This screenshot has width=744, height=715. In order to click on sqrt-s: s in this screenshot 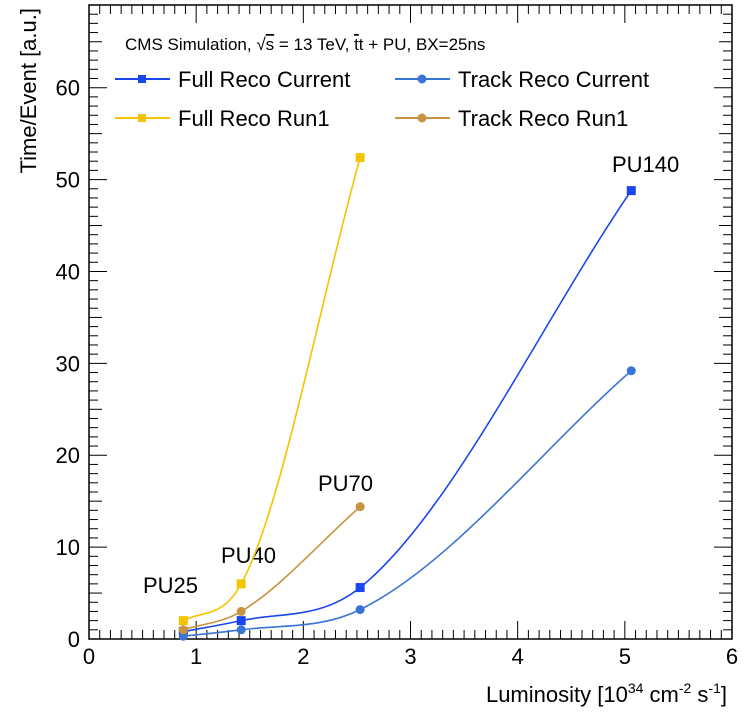, I will do `click(270, 44)`.